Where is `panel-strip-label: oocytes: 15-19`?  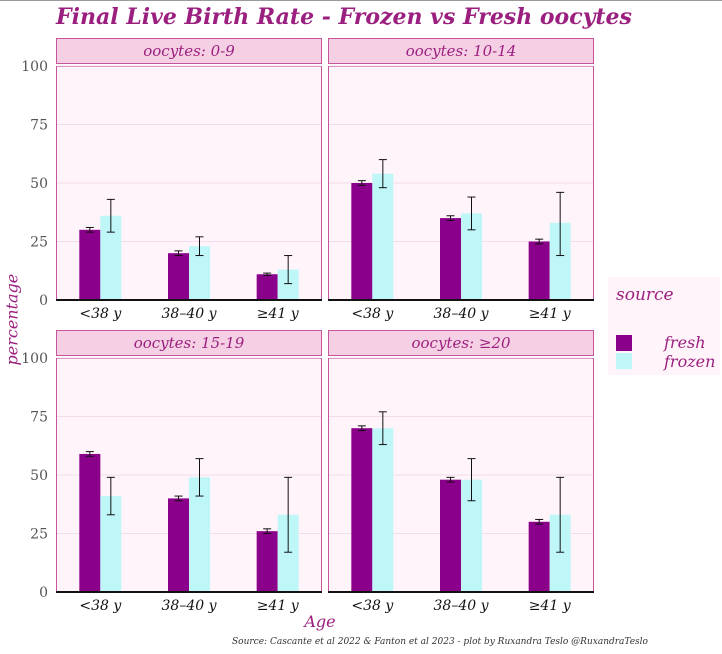
panel-strip-label: oocytes: 15-19 is located at coordinates (189, 343).